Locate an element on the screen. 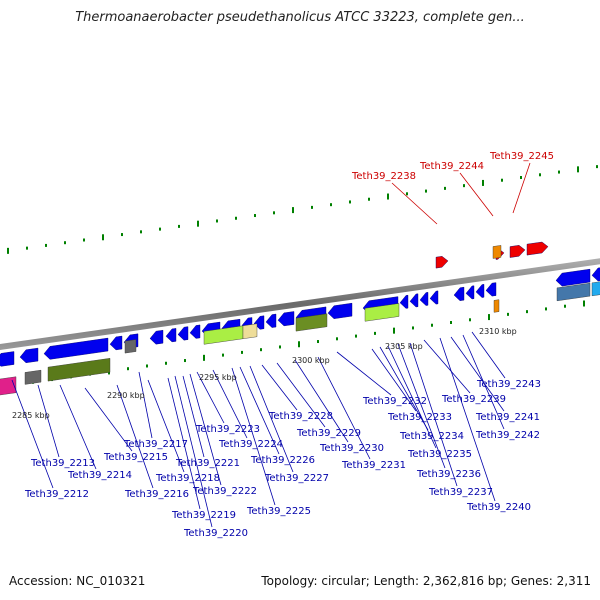 The image size is (600, 600). gene-label: Teth39_2229 is located at coordinates (328, 433).